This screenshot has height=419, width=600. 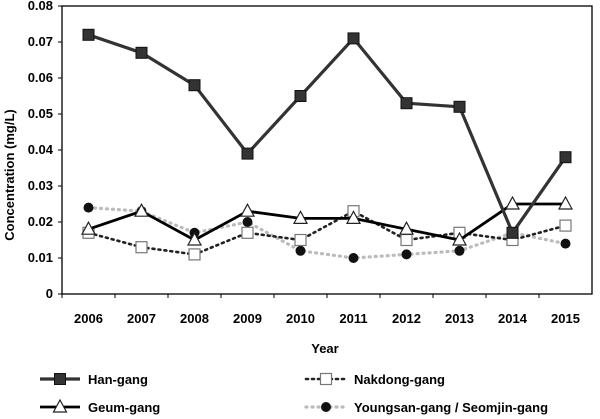 What do you see at coordinates (406, 318) in the screenshot?
I see `x-tick-label: 2012` at bounding box center [406, 318].